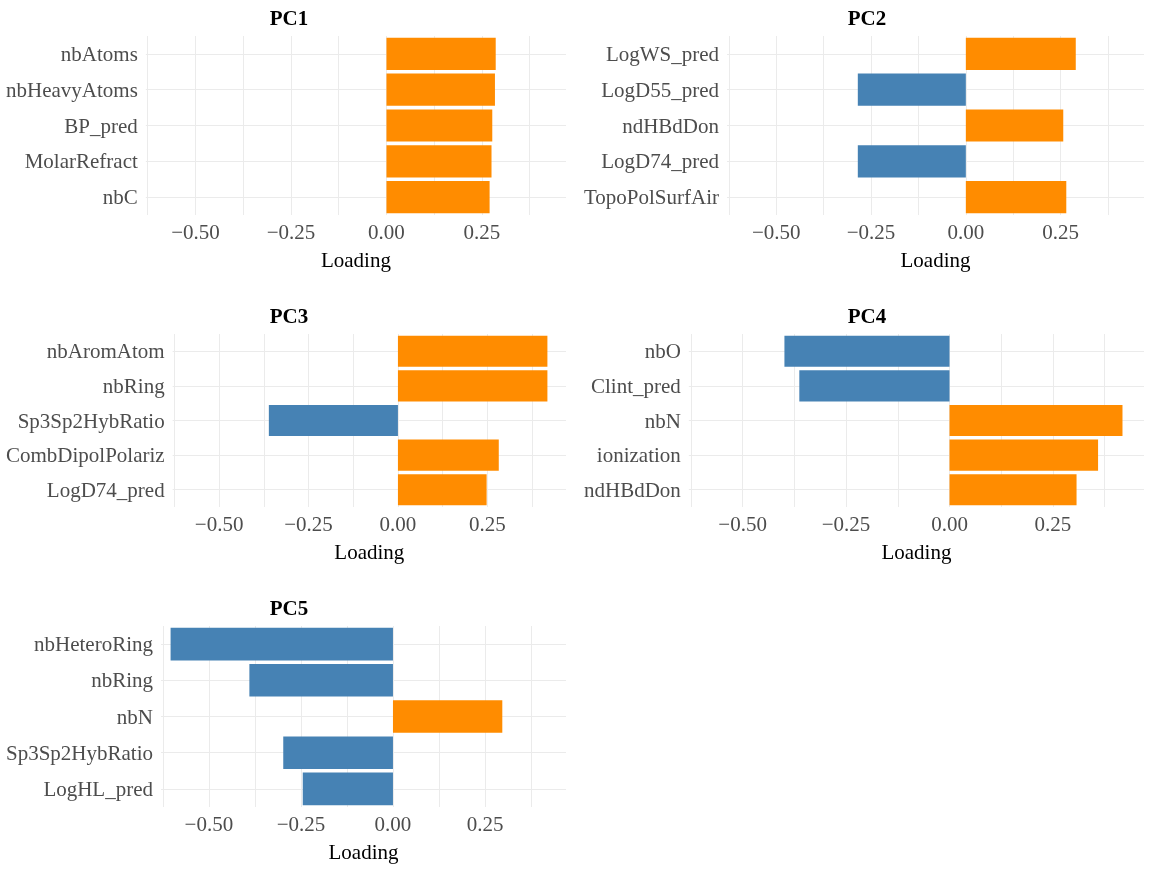 This screenshot has width=1156, height=890. Describe the element at coordinates (651, 197) in the screenshot. I see `y-tick-label: TopoPolSurfAir` at that location.